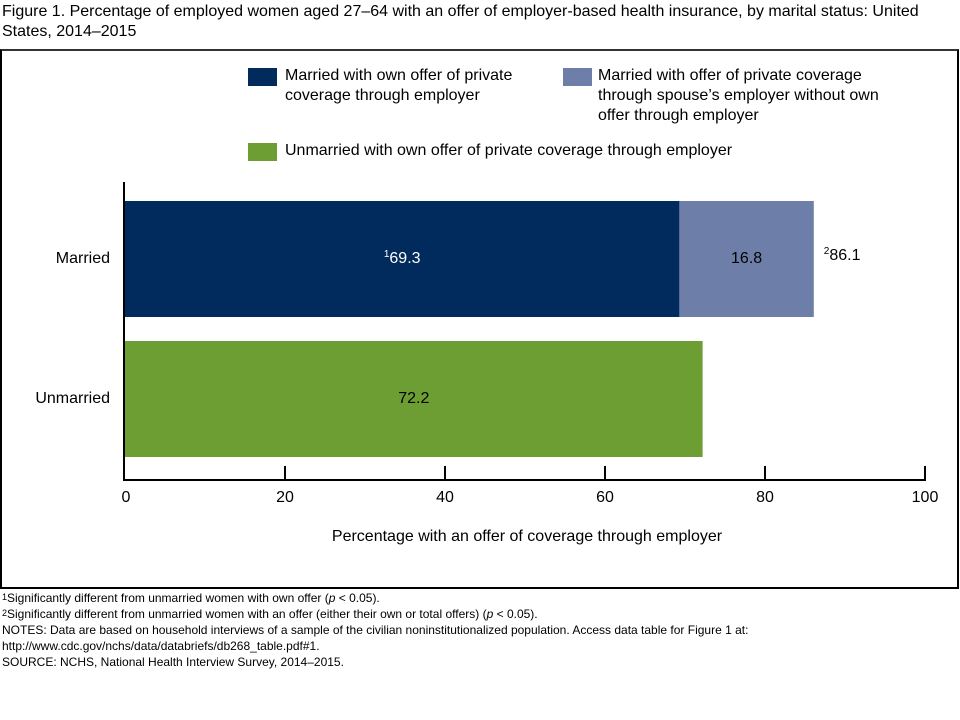  I want to click on bar-label-married-series-1: 16.8, so click(746, 258).